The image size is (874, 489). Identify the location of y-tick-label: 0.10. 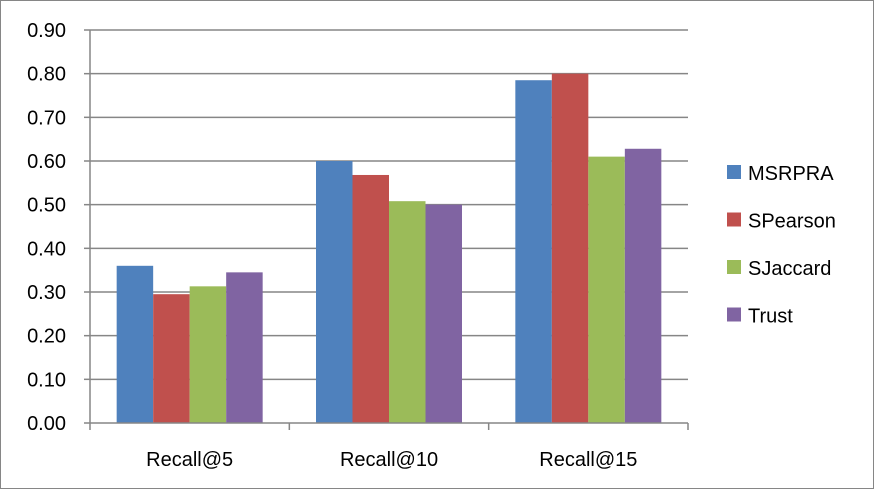
(46, 380).